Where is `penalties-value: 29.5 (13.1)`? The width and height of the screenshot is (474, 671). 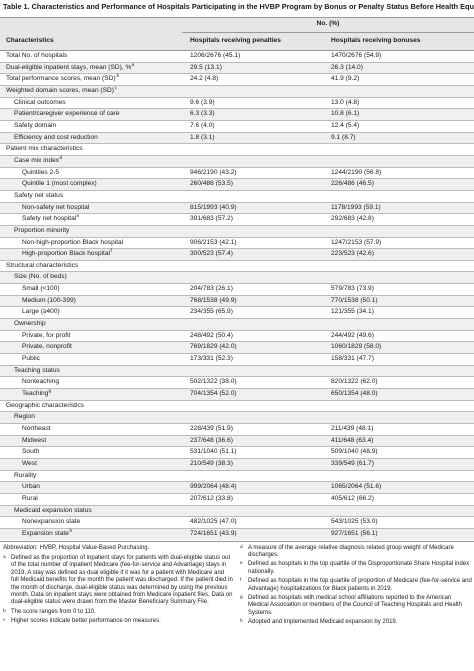
penalties-value: 29.5 (13.1) is located at coordinates (206, 67).